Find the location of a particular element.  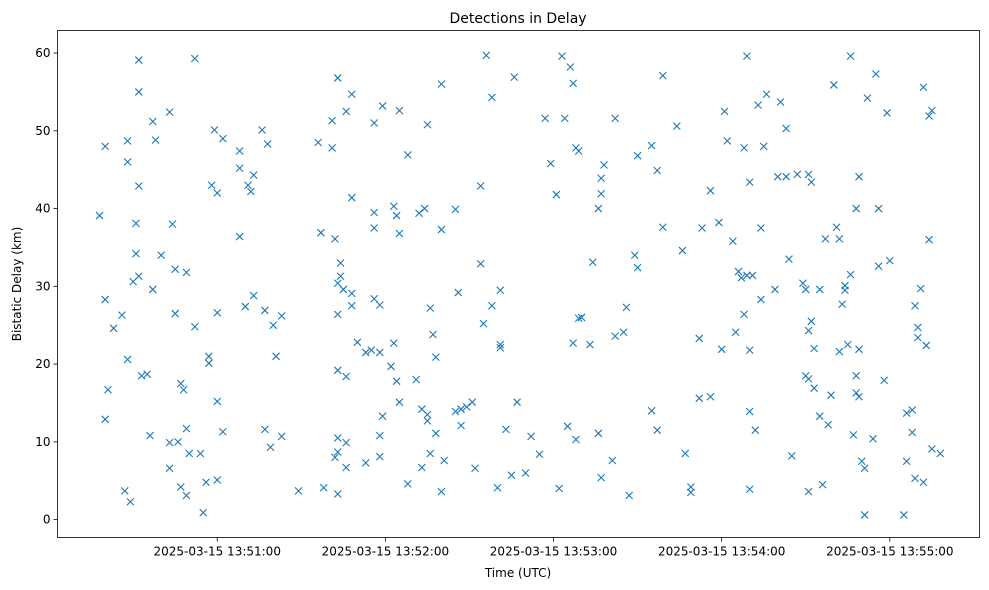

chart-title: Detections in Delay is located at coordinates (517, 19).